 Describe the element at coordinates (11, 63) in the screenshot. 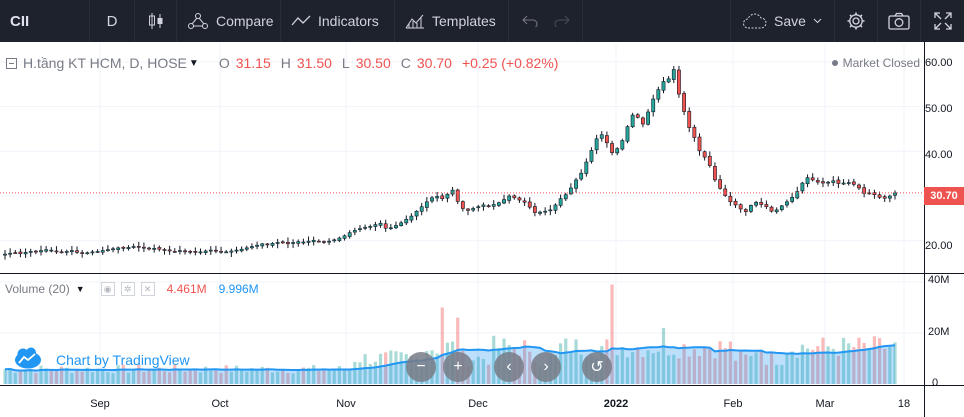

I see `collapse-legend-icon` at that location.